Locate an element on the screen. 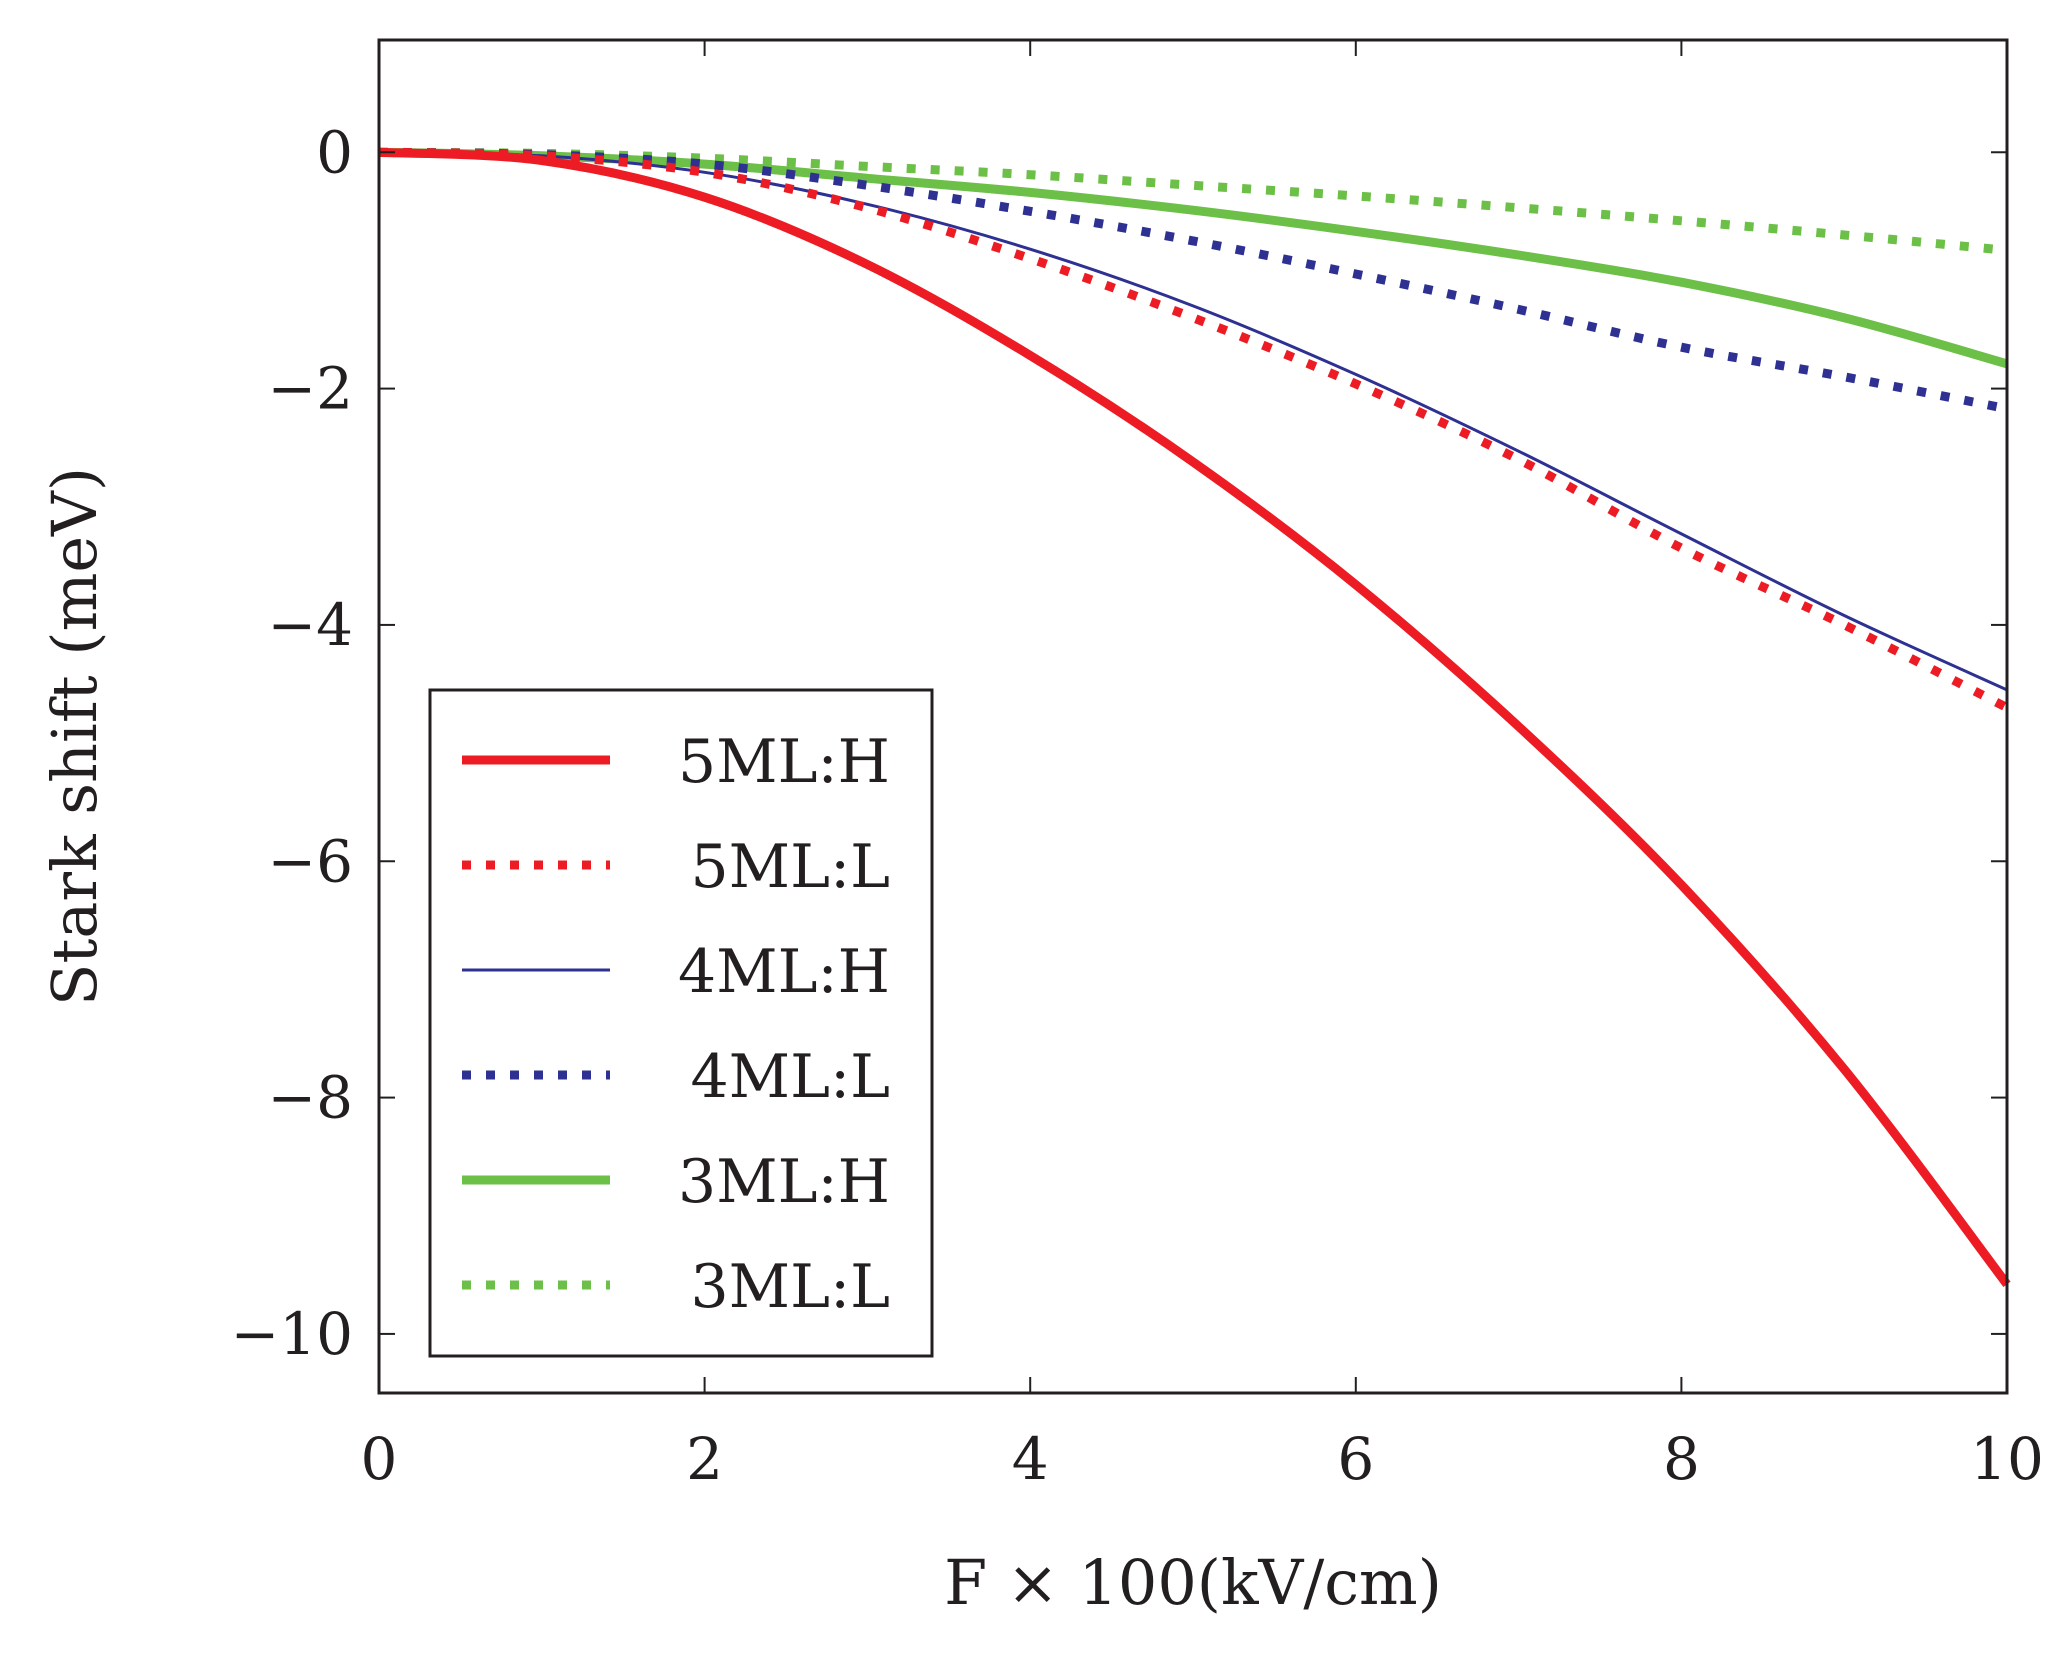  legend-label: 4ML:L is located at coordinates (790, 1077).